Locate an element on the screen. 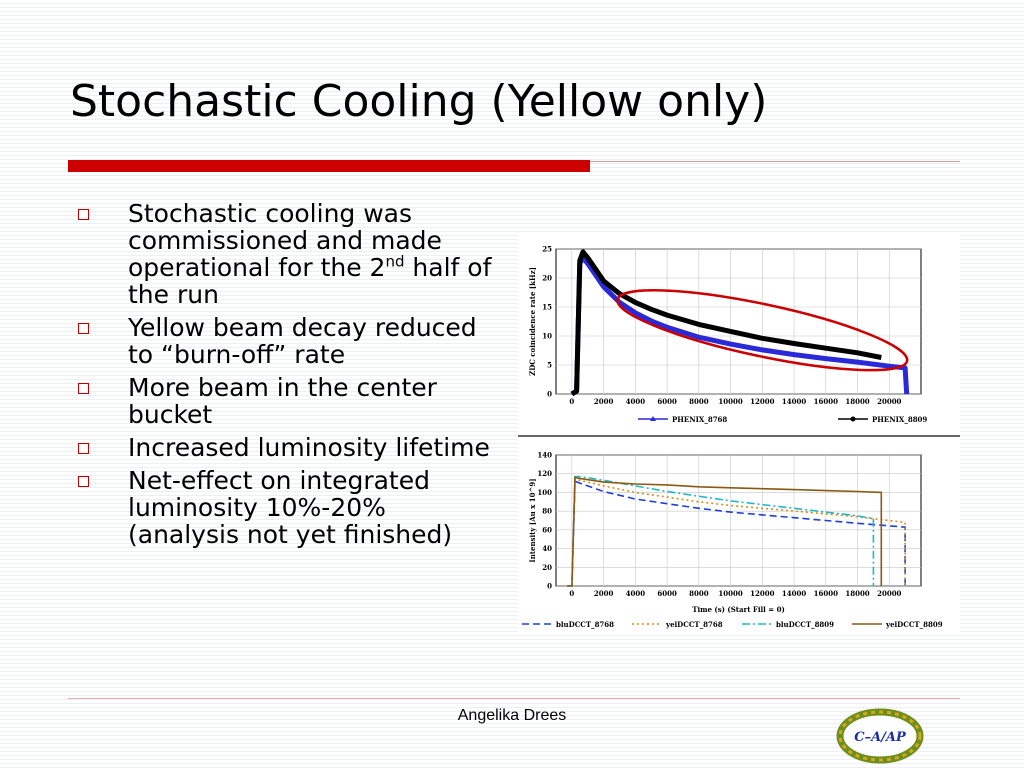 Image resolution: width=1024 pixels, height=768 pixels. bullet-superscript: nd is located at coordinates (395, 261).